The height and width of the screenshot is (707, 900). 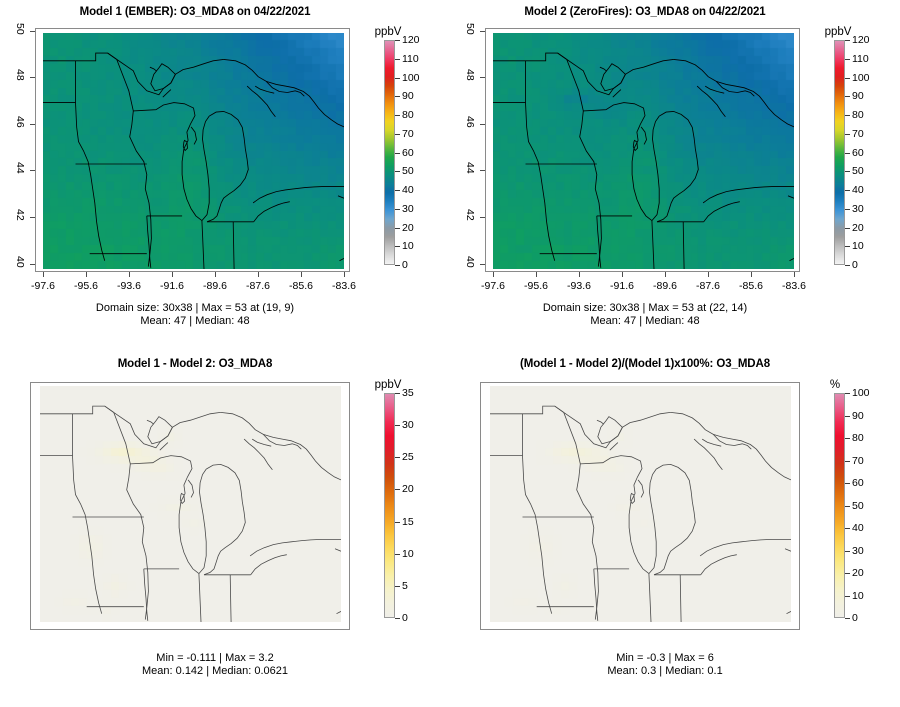 I want to click on colorbar-tick-label: 110, so click(x=410, y=58).